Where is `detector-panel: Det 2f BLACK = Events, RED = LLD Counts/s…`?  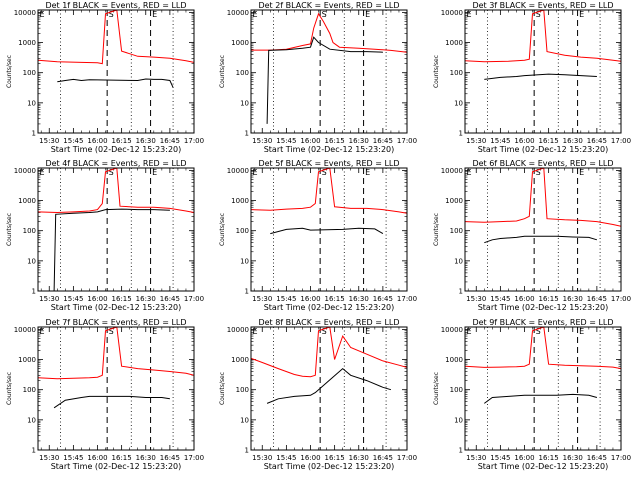 detector-panel: Det 2f BLACK = Events, RED = LLD Counts/s… is located at coordinates (318, 77).